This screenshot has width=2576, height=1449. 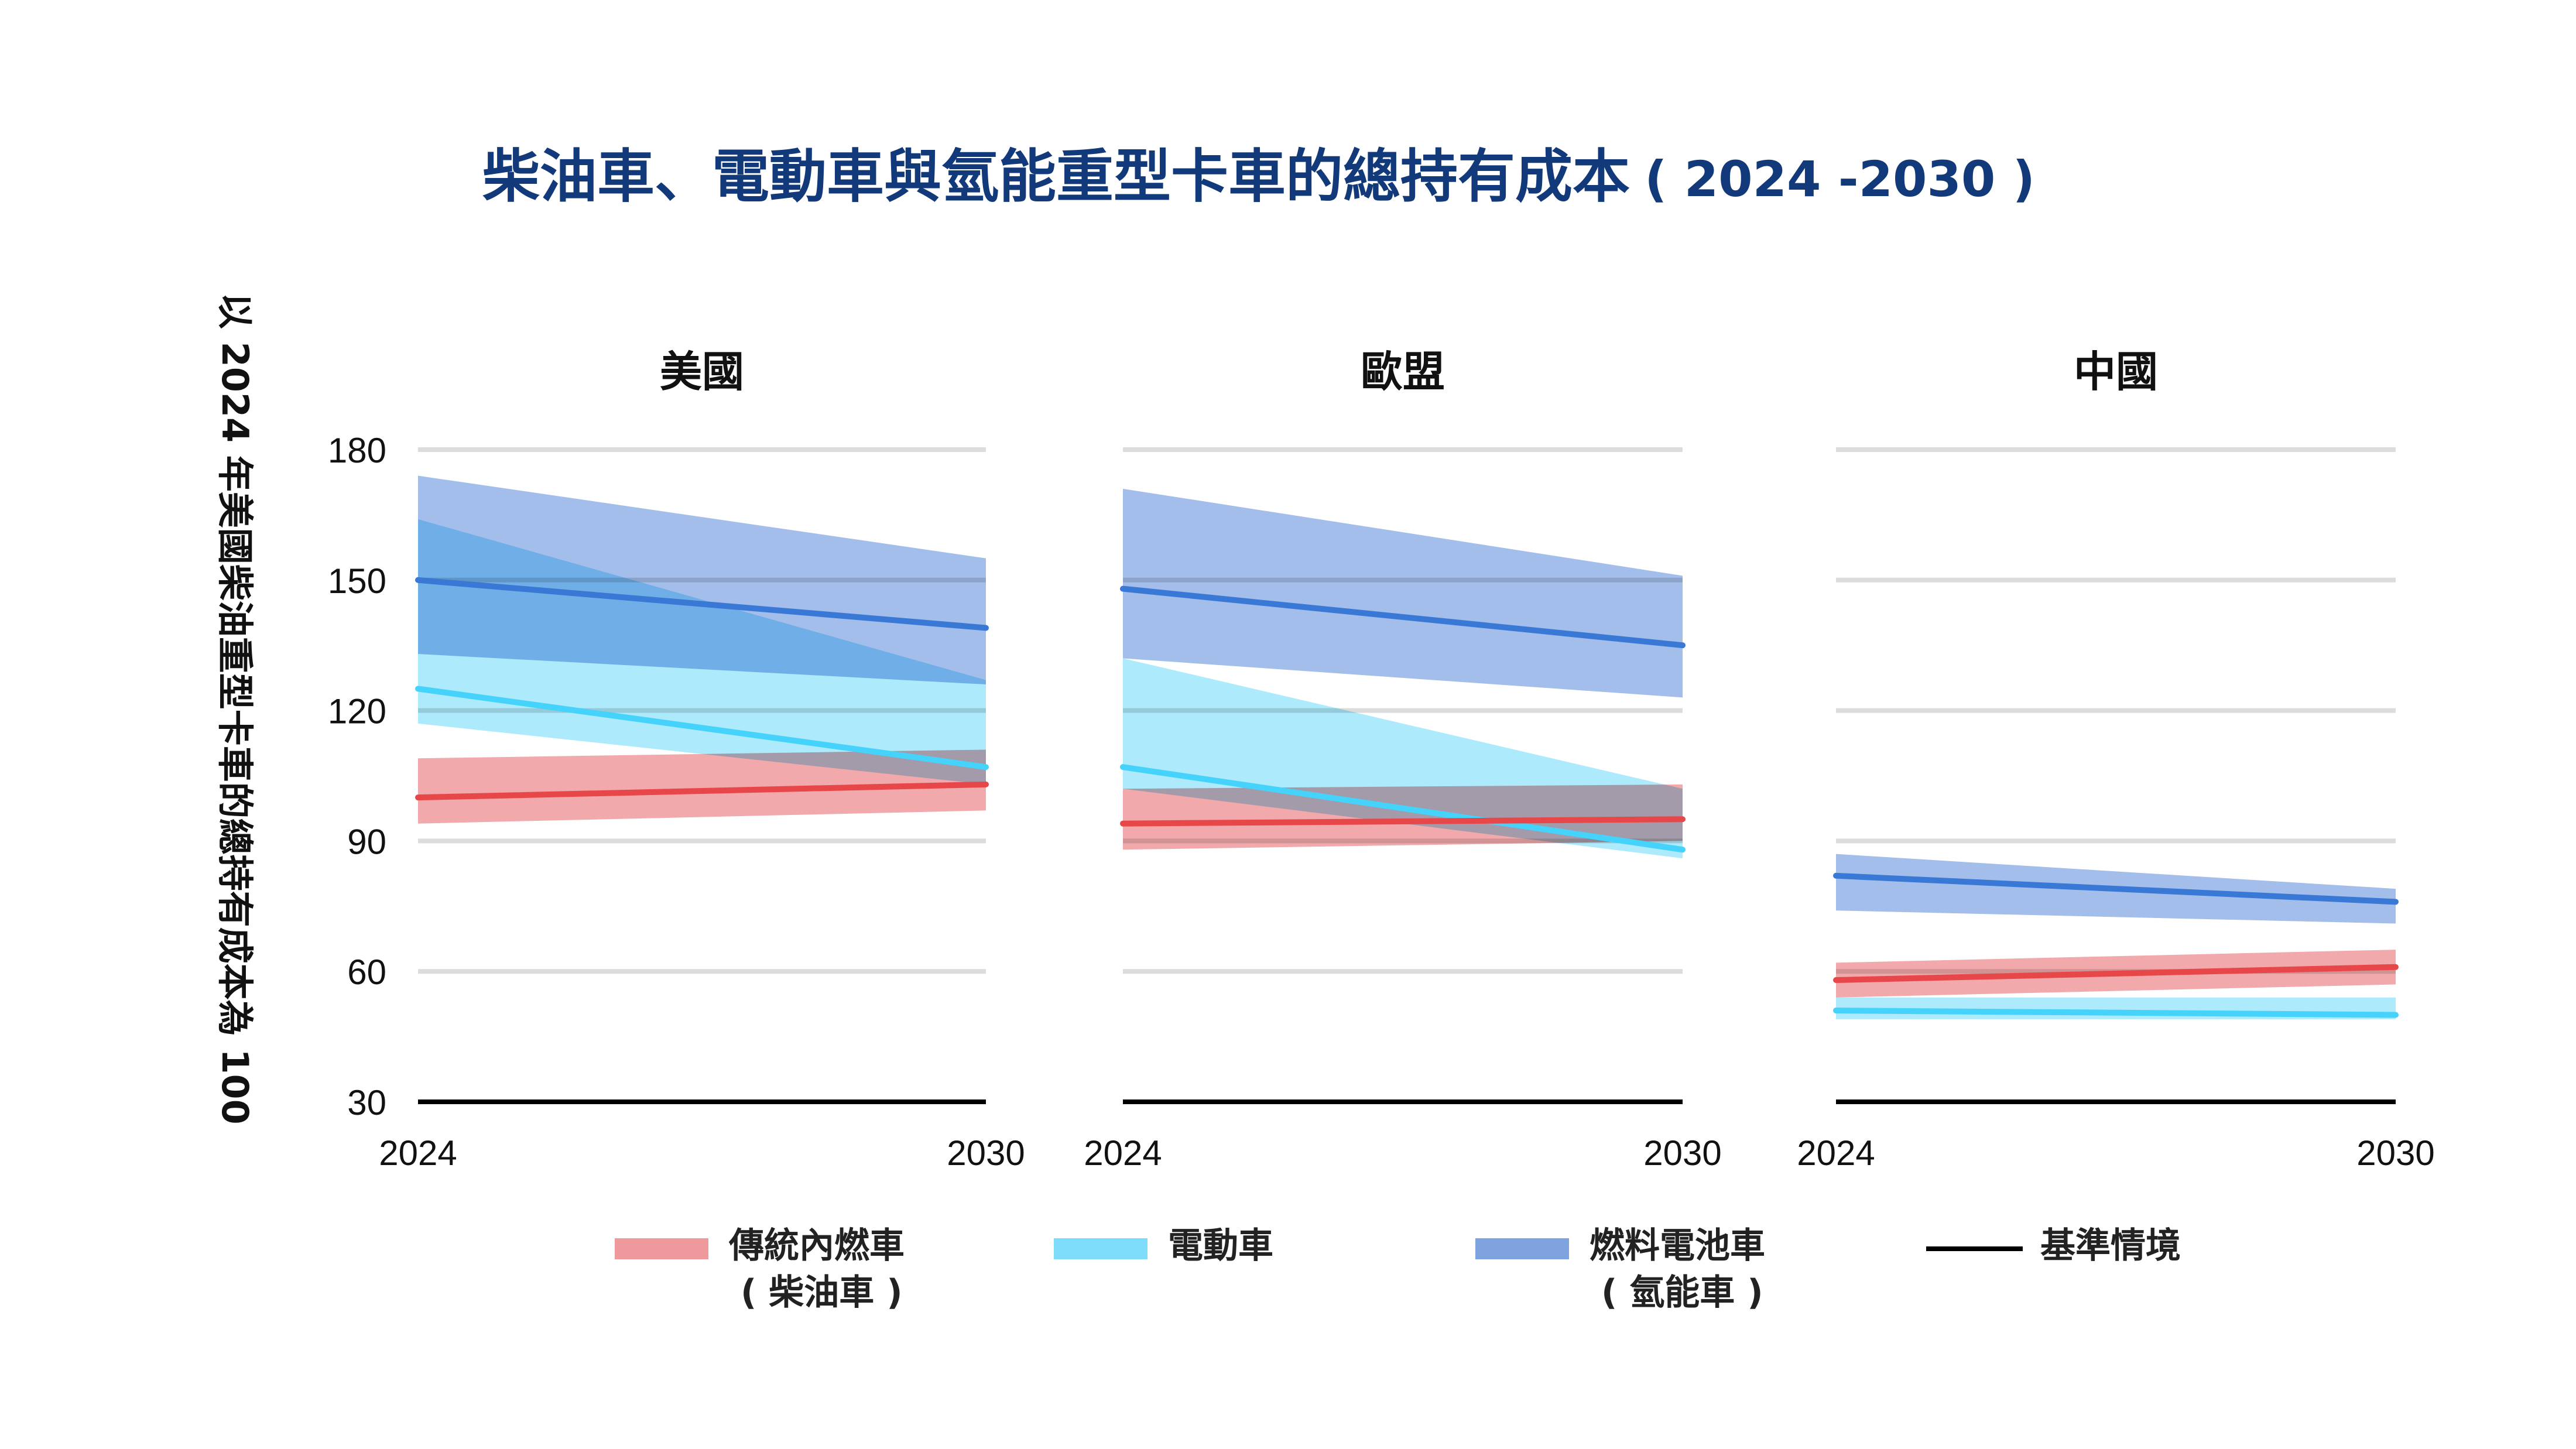 I want to click on legend-label: 基準情境, so click(x=2110, y=1245).